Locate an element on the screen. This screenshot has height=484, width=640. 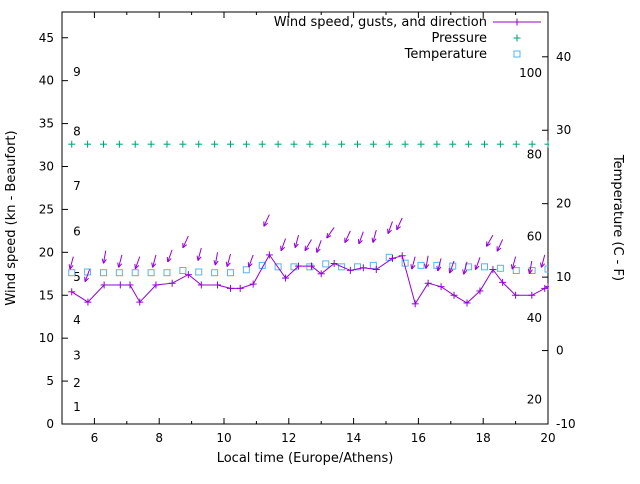
y-right-tick-label: 30 is located at coordinates (563, 130).